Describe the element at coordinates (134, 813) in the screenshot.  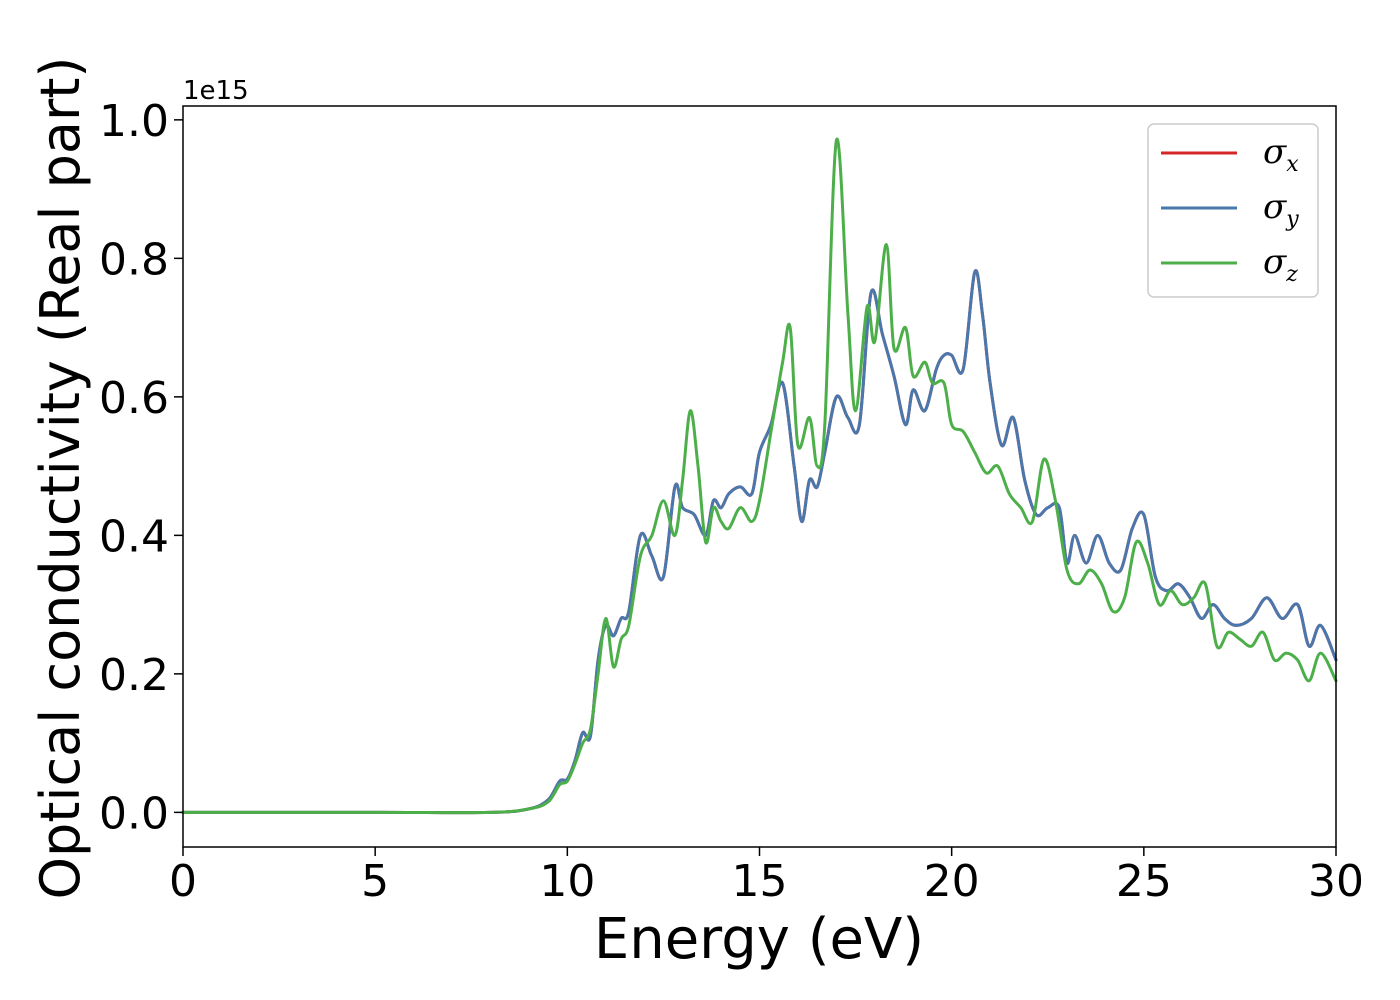
I see `y-tick-label: 0.0` at that location.